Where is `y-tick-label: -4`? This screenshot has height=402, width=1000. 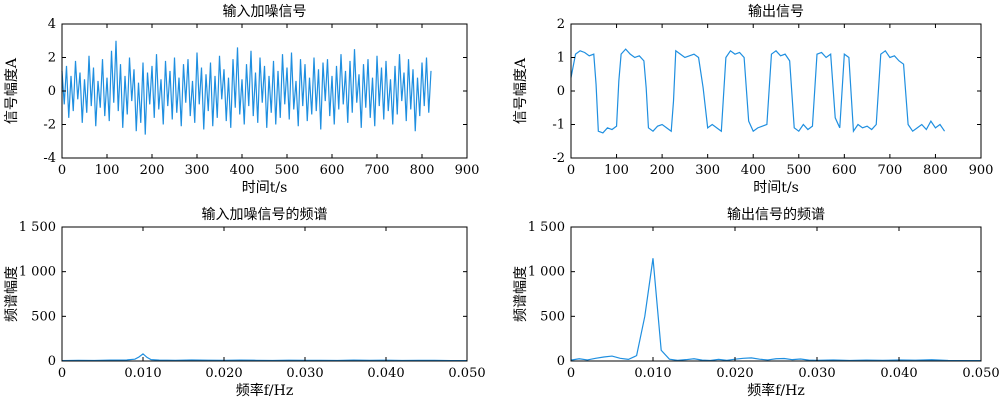
y-tick-label: -4 is located at coordinates (49, 158).